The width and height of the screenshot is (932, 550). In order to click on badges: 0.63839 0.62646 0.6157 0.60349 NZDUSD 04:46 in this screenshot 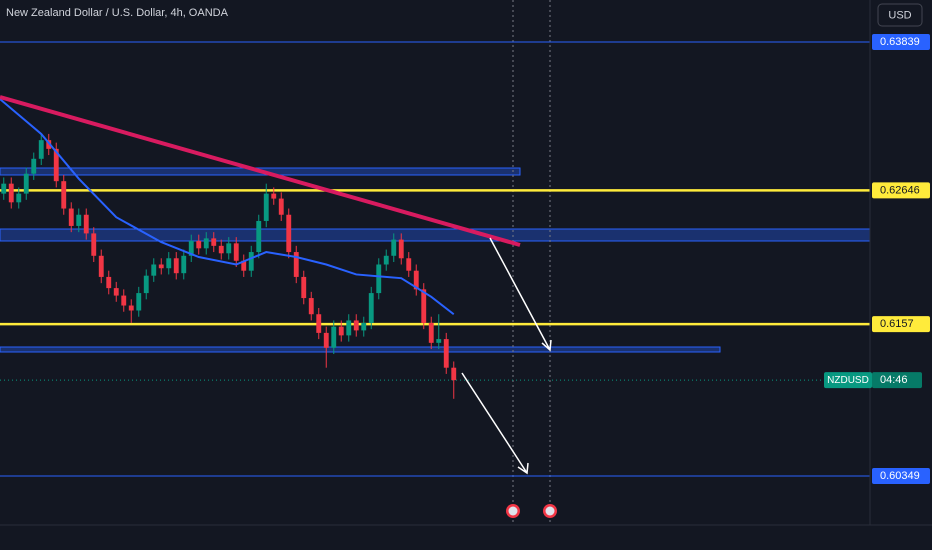, I will do `click(877, 259)`.